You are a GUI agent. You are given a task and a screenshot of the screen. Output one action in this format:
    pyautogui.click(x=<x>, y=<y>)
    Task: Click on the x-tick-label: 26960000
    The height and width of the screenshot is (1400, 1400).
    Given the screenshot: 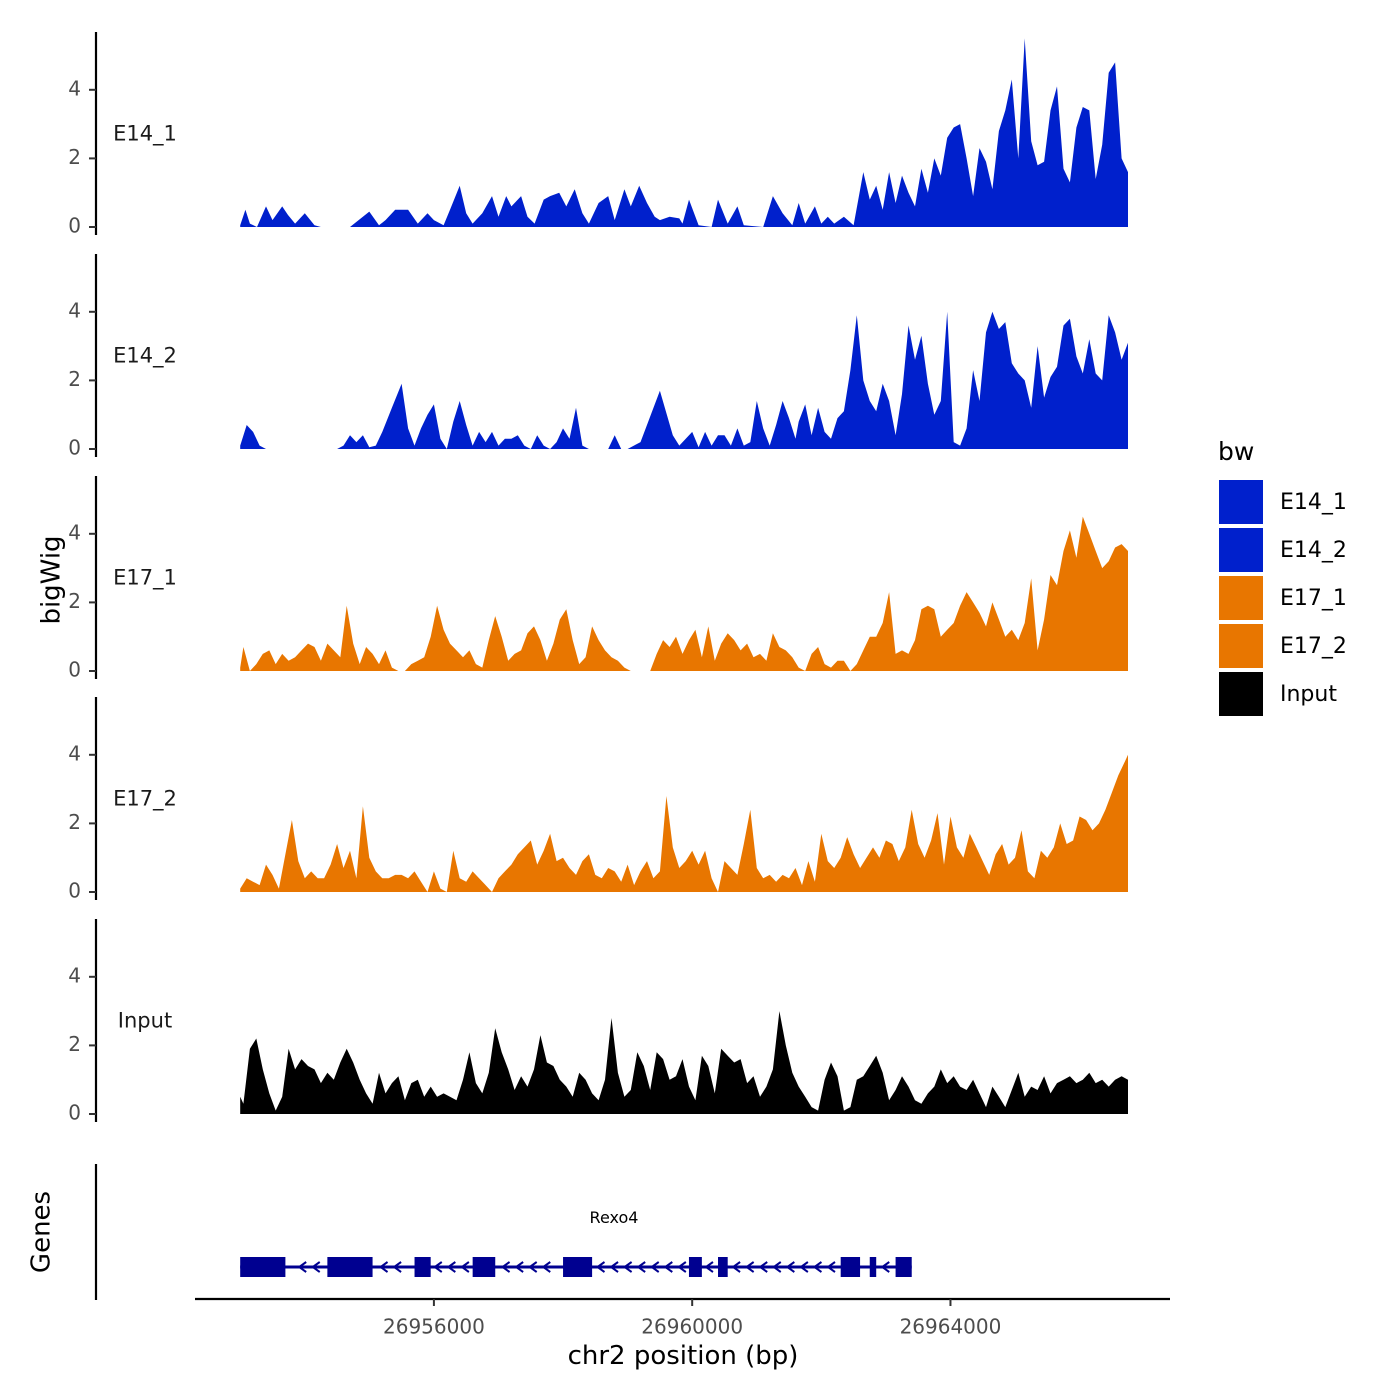 What is the action you would take?
    pyautogui.click(x=692, y=1327)
    